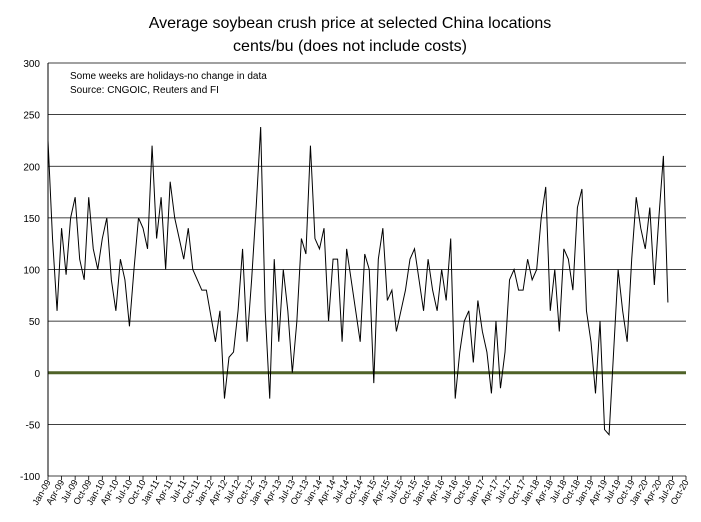 This screenshot has width=701, height=522. What do you see at coordinates (144, 90) in the screenshot?
I see `annotation: Source: CNGOIC, Reuters and FI` at bounding box center [144, 90].